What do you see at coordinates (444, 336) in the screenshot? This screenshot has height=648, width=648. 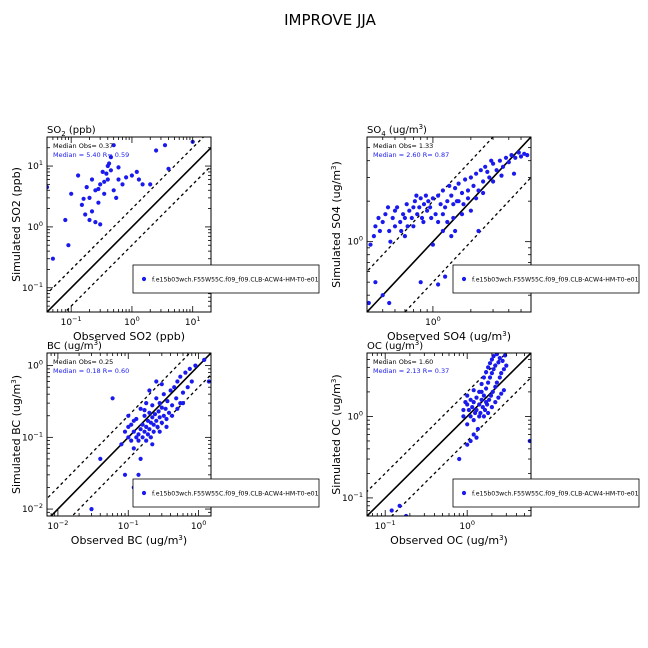 I see `label-base: Observed SO4 (ug/m` at bounding box center [444, 336].